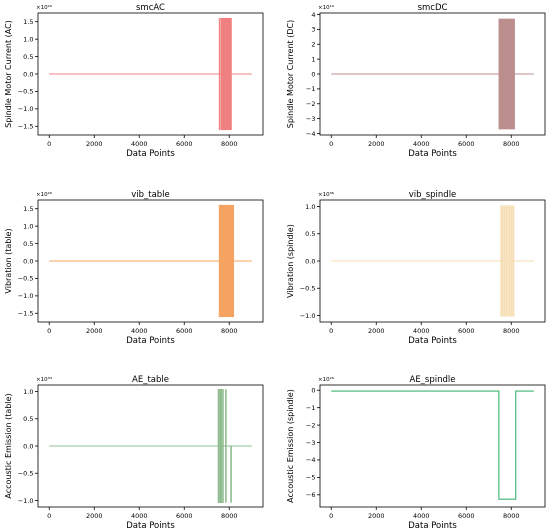 The width and height of the screenshot is (550, 531). Describe the element at coordinates (150, 8) in the screenshot. I see `chart-title: smcAC` at that location.